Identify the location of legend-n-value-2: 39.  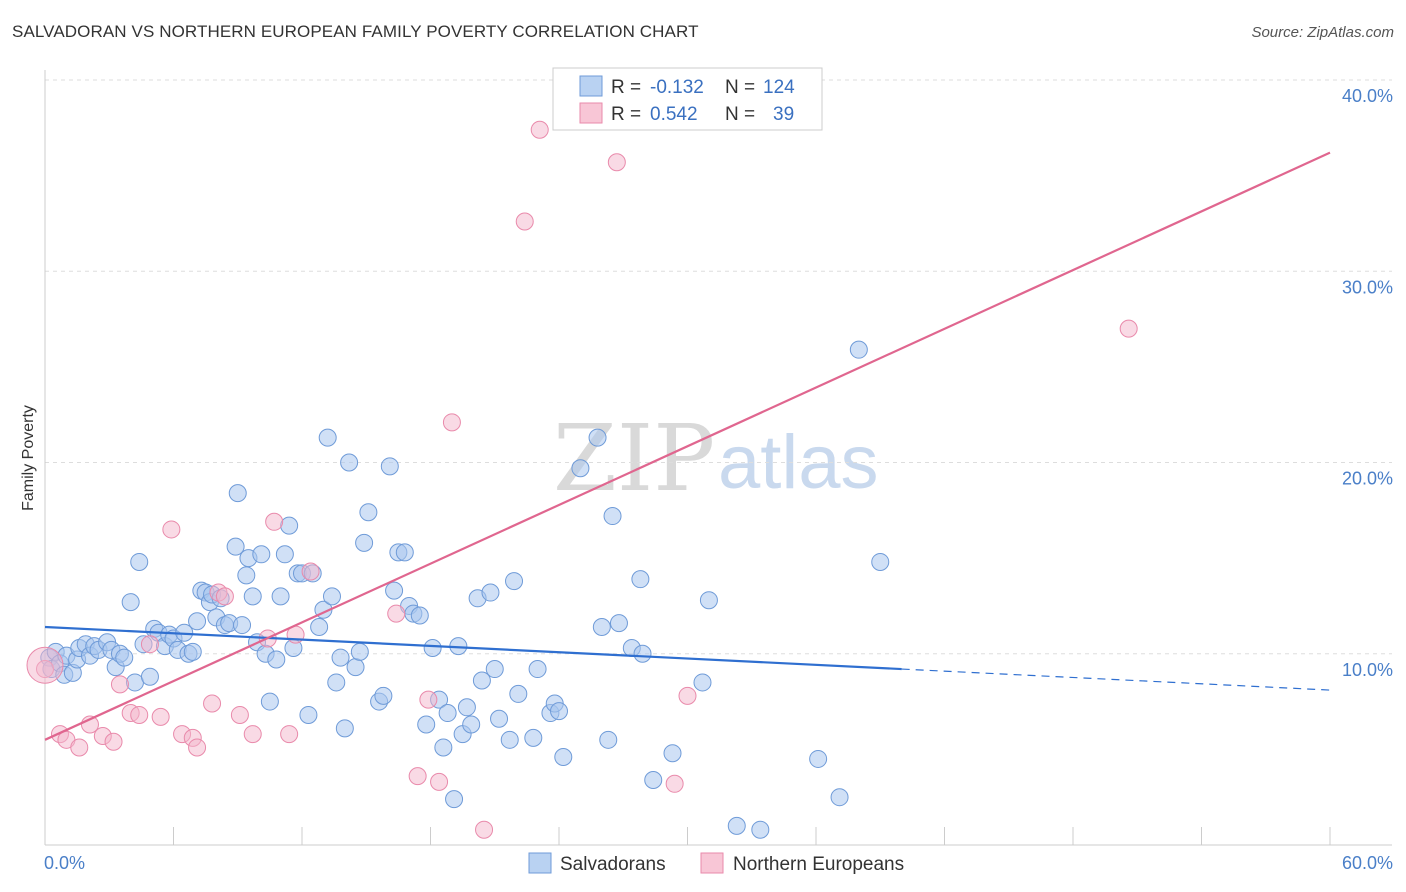
(783, 114).